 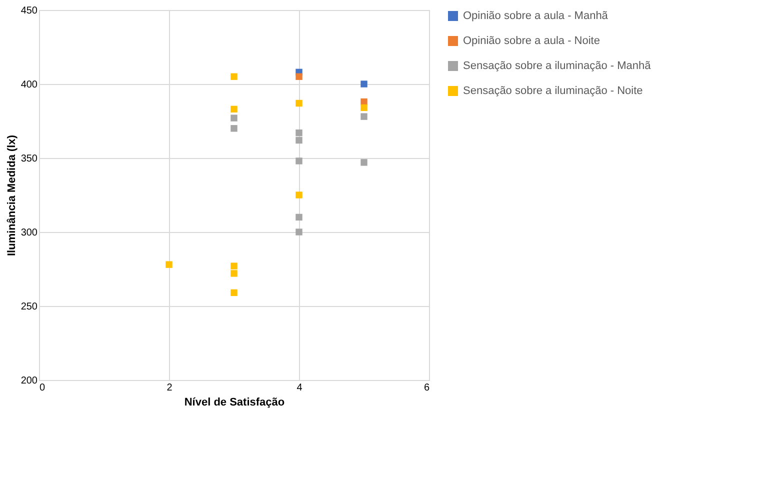 What do you see at coordinates (234, 402) in the screenshot?
I see `x-axis-title: Nível de Satisfação` at bounding box center [234, 402].